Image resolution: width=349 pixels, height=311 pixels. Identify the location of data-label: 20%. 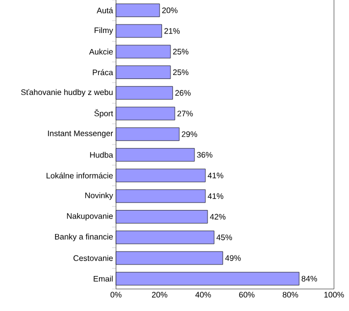
(170, 10).